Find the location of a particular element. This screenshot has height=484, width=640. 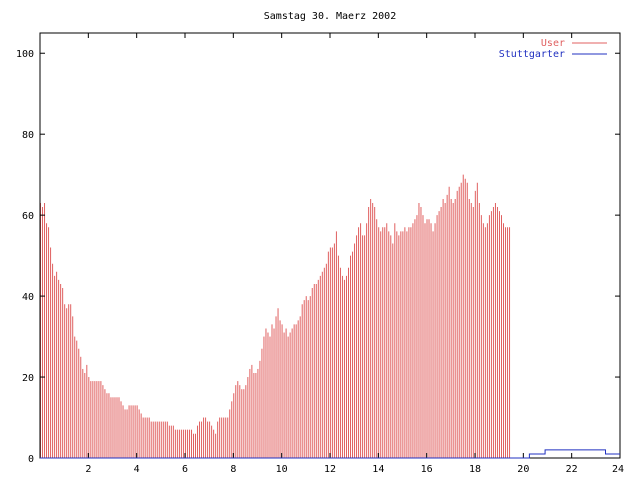

chart-title: Samstag 30. Maerz 2002 is located at coordinates (330, 16).